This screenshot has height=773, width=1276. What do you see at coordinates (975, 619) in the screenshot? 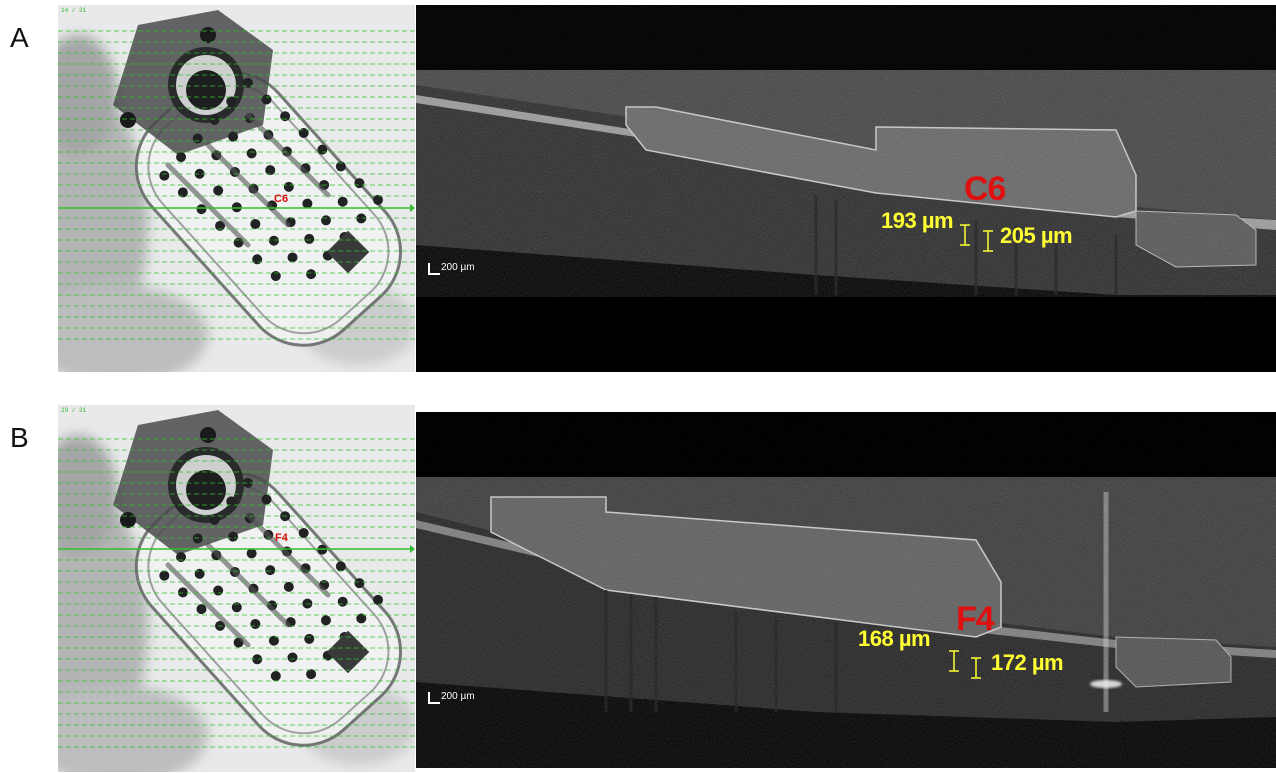
I see `oct-label-b: F4` at bounding box center [975, 619].